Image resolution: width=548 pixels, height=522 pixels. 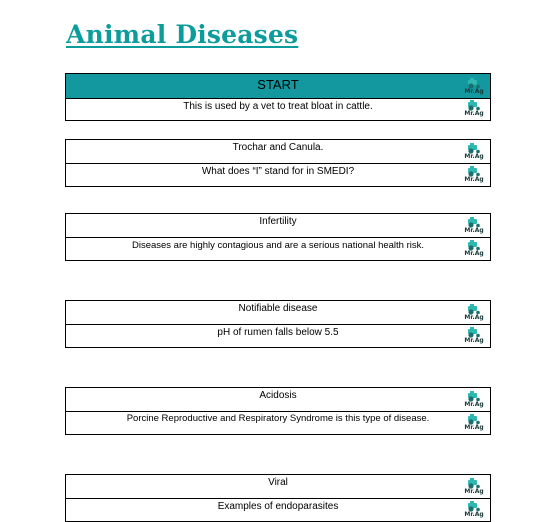 I want to click on card-row: Examples of endoparasites Mr.Ag, so click(x=278, y=509).